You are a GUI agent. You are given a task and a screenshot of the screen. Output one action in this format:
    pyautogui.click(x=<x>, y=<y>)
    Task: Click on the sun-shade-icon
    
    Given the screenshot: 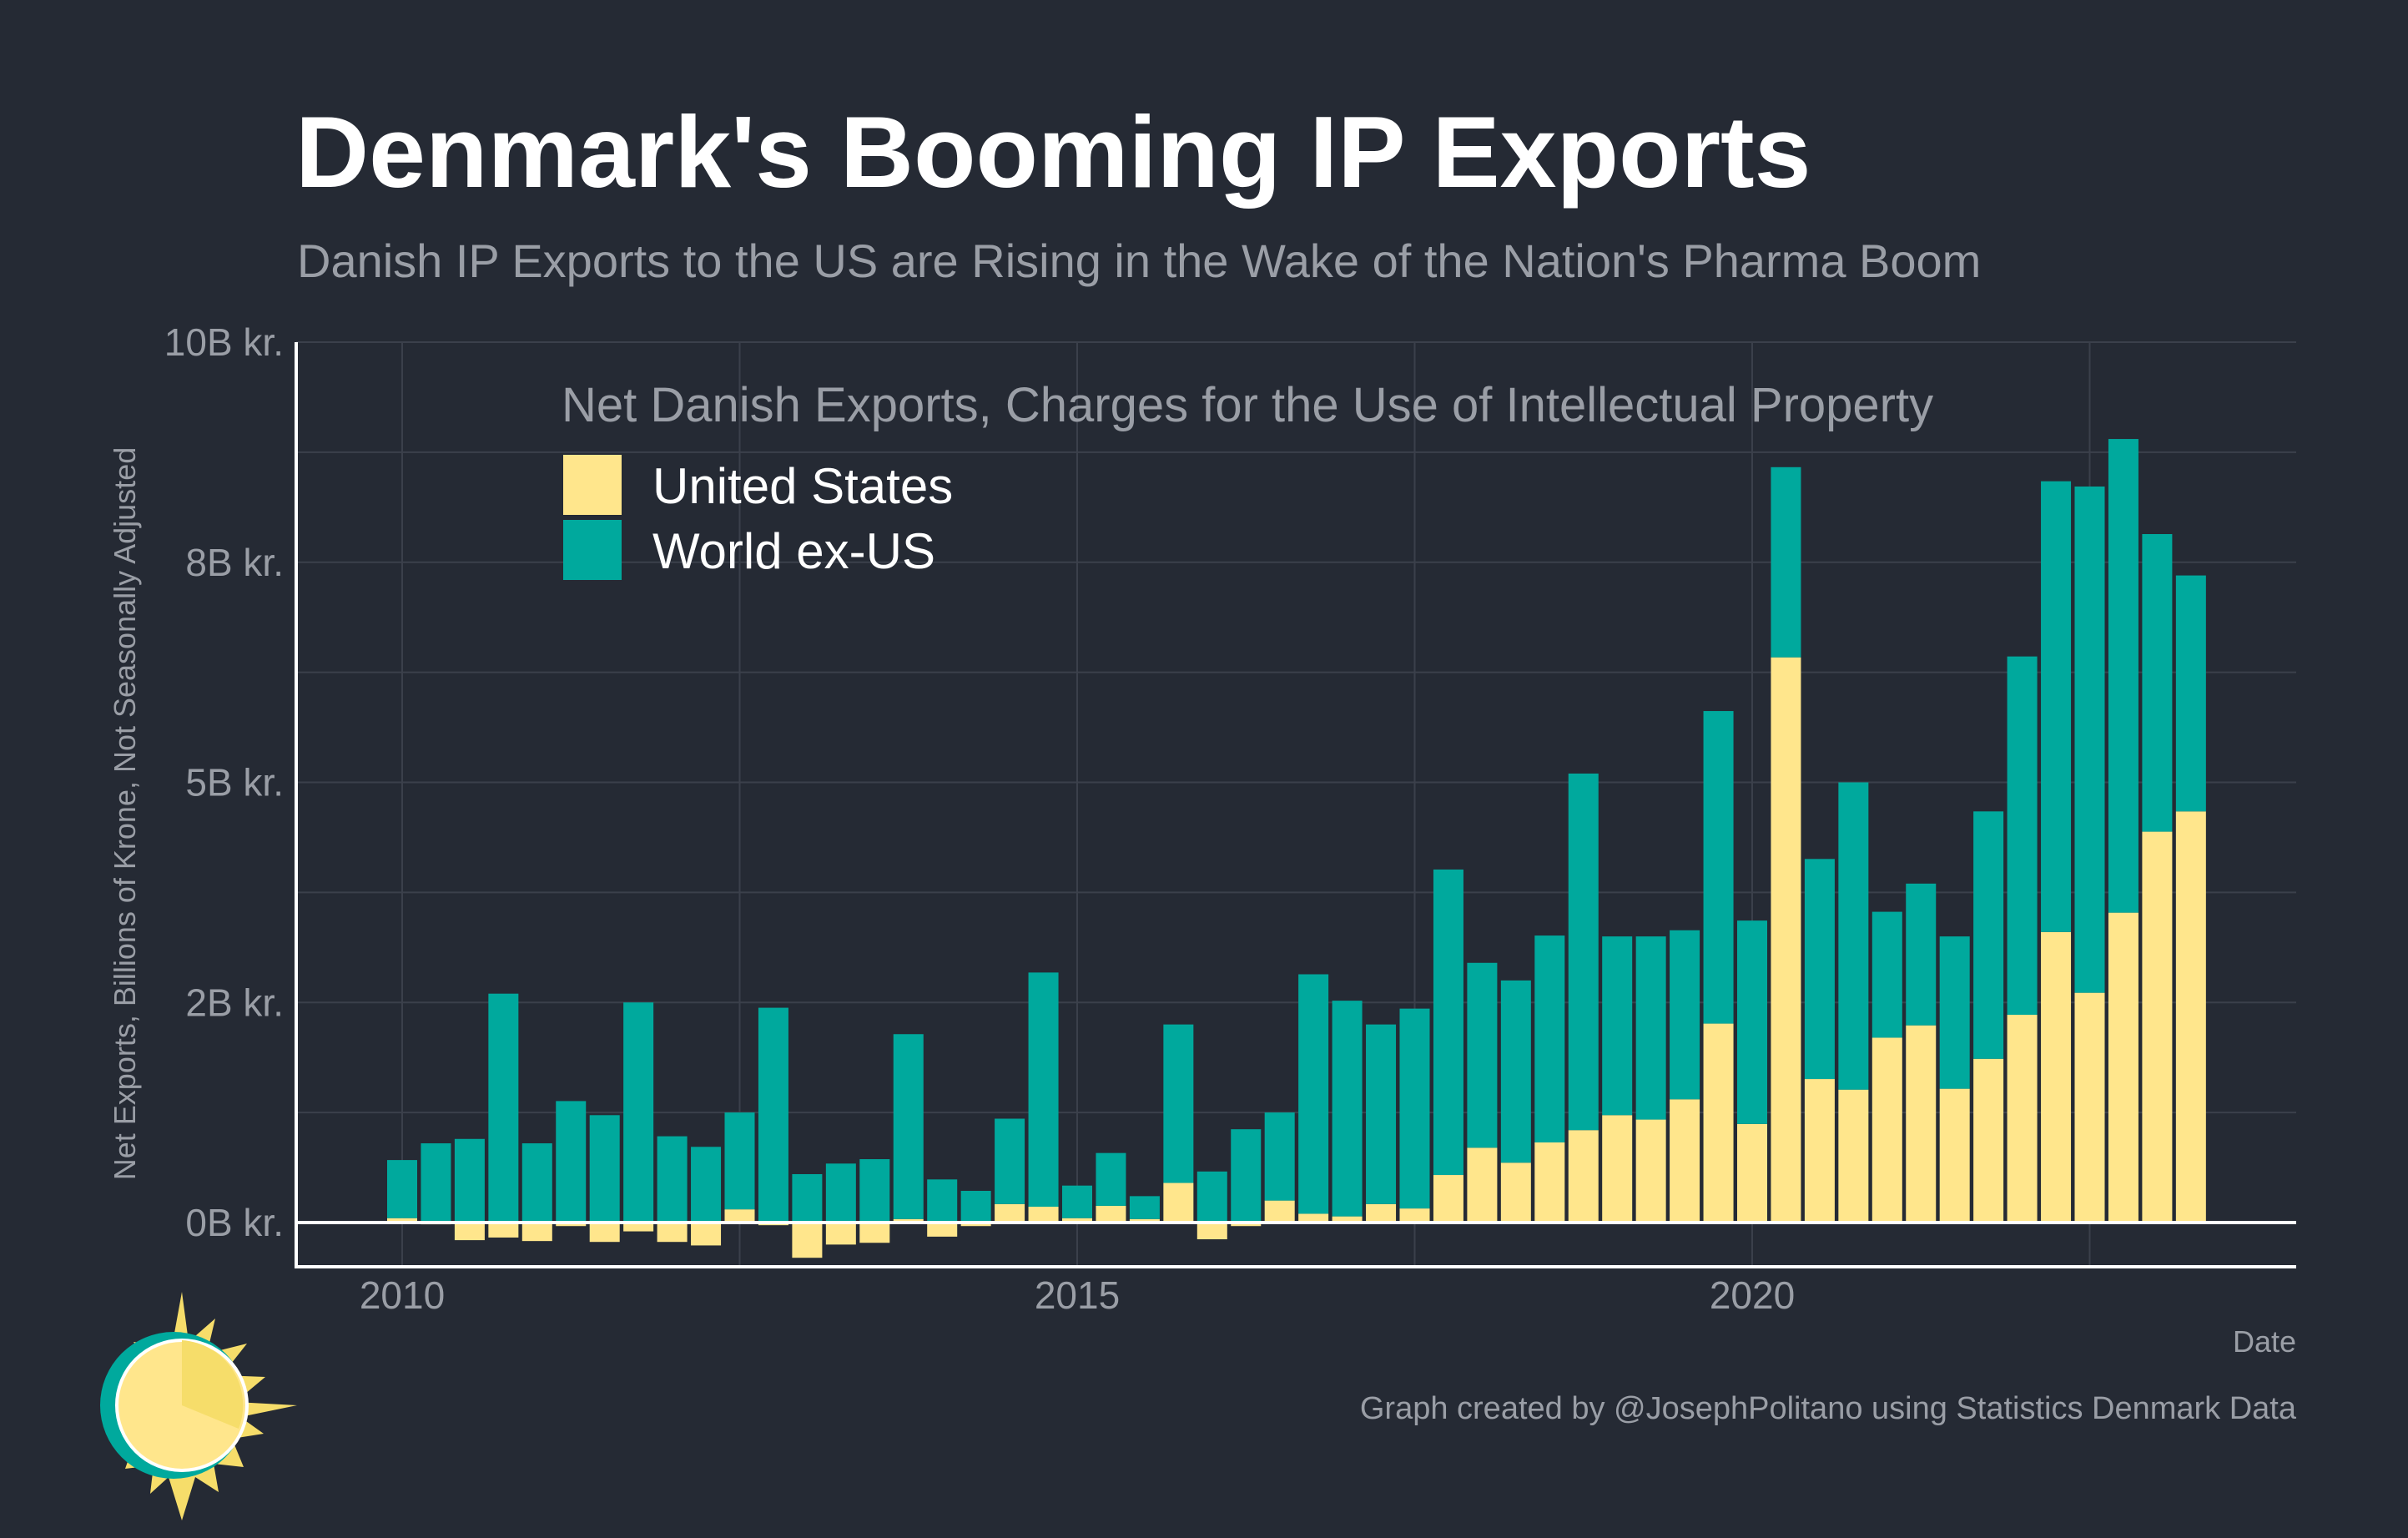 What is the action you would take?
    pyautogui.click(x=213, y=1384)
    